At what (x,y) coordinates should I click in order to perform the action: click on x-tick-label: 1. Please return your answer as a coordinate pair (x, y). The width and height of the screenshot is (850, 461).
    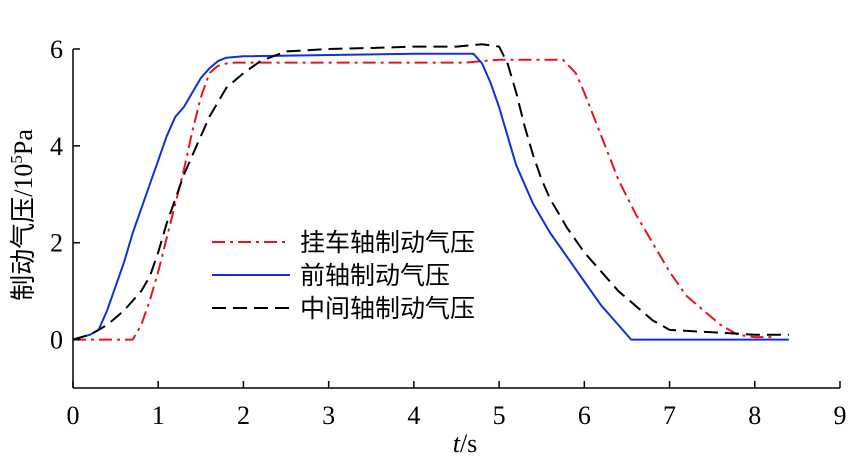
    Looking at the image, I should click on (158, 415).